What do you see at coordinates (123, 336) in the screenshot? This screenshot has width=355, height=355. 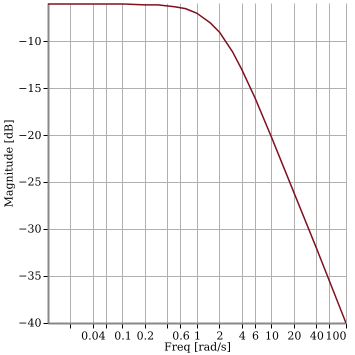 I see `x-tick-label: 0.1` at bounding box center [123, 336].